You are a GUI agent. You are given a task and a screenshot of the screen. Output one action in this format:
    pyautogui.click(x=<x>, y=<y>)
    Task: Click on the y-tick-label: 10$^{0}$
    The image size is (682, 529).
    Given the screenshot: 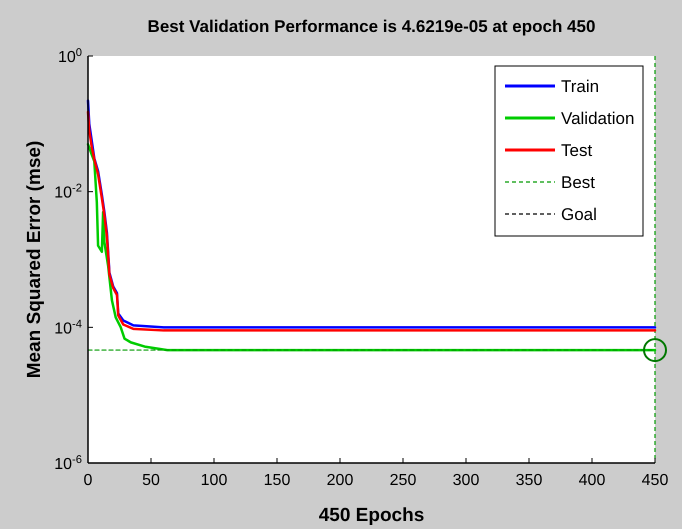 What is the action you would take?
    pyautogui.click(x=70, y=56)
    